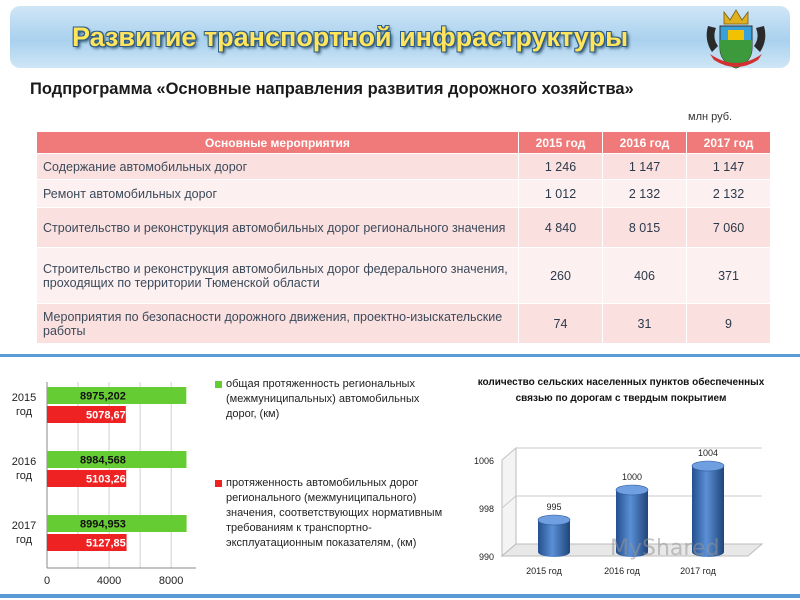  I want to click on x-tick-label: 2017 год, so click(698, 571).